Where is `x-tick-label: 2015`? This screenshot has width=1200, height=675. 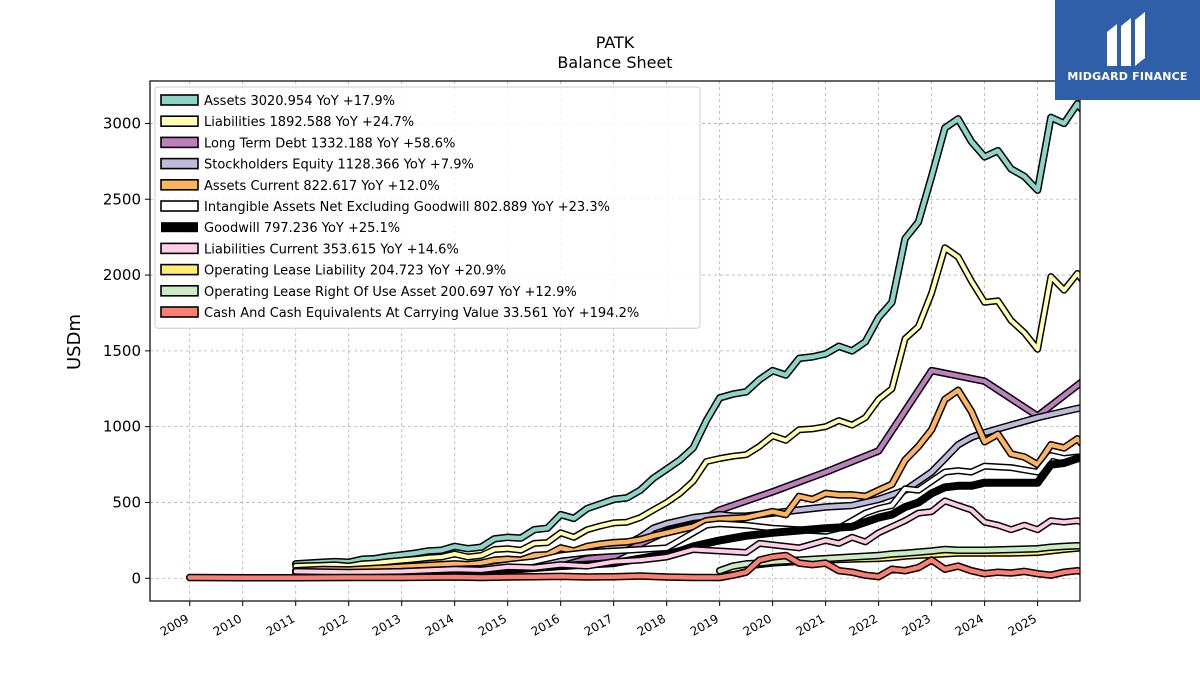
x-tick-label: 2015 is located at coordinates (492, 624).